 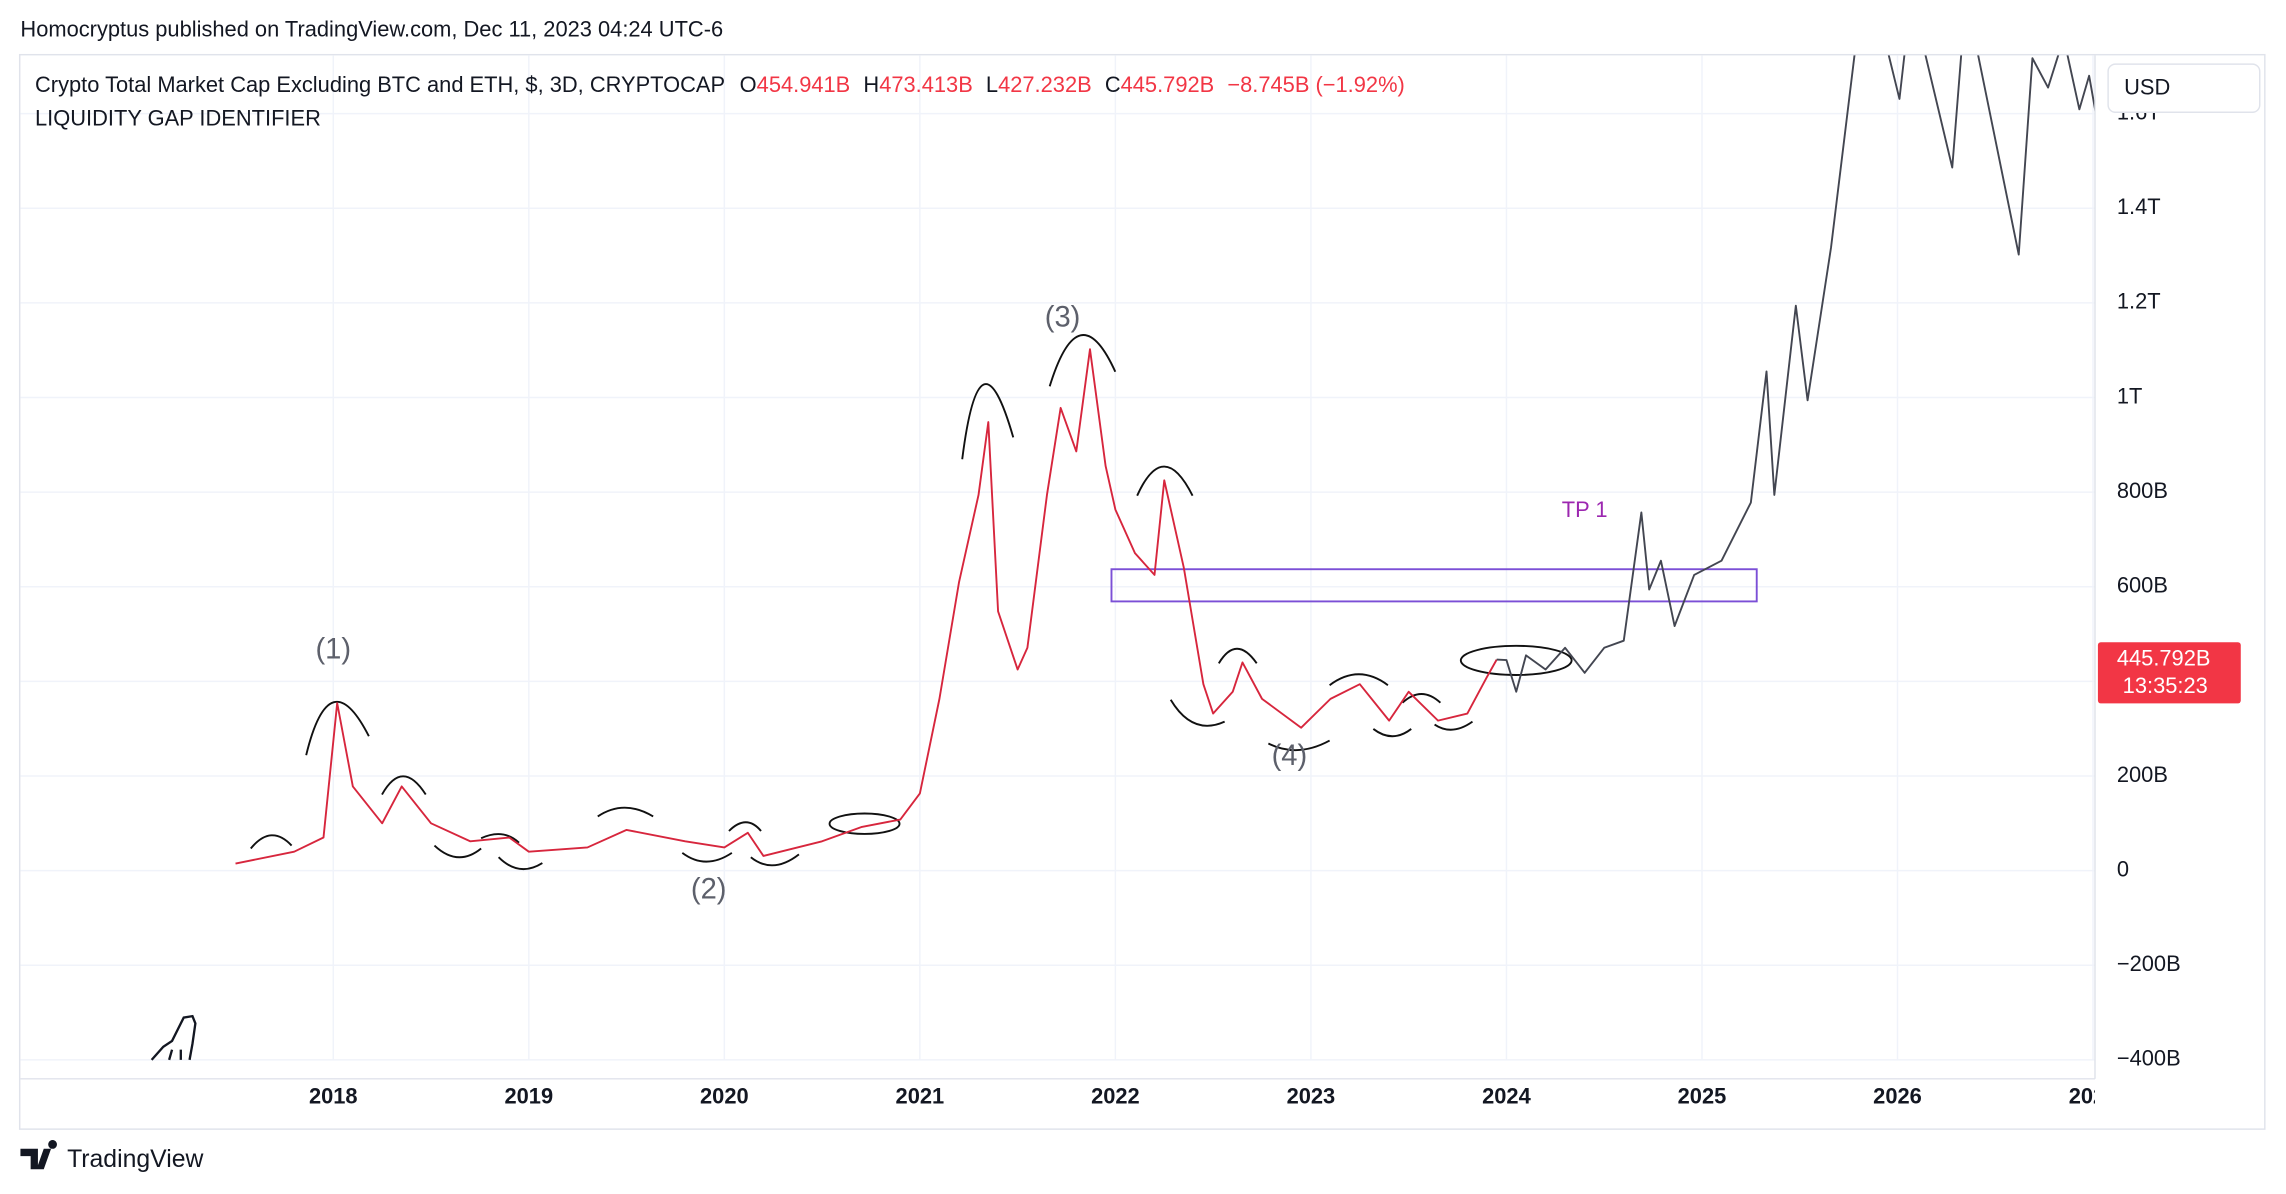 What do you see at coordinates (992, 84) in the screenshot?
I see `ohlc-label: L` at bounding box center [992, 84].